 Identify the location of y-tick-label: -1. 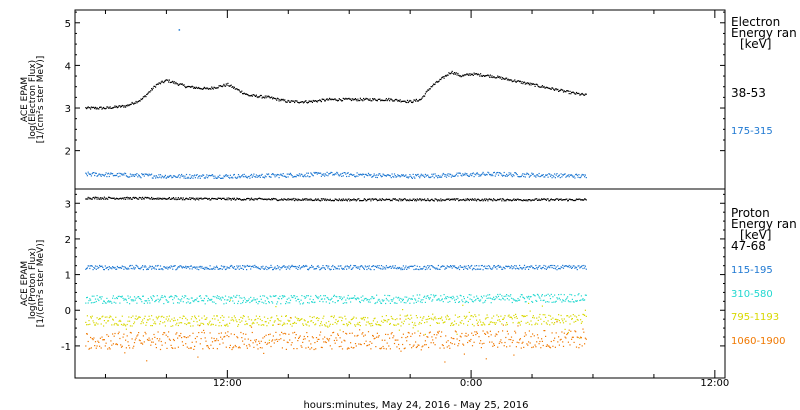
(66, 347).